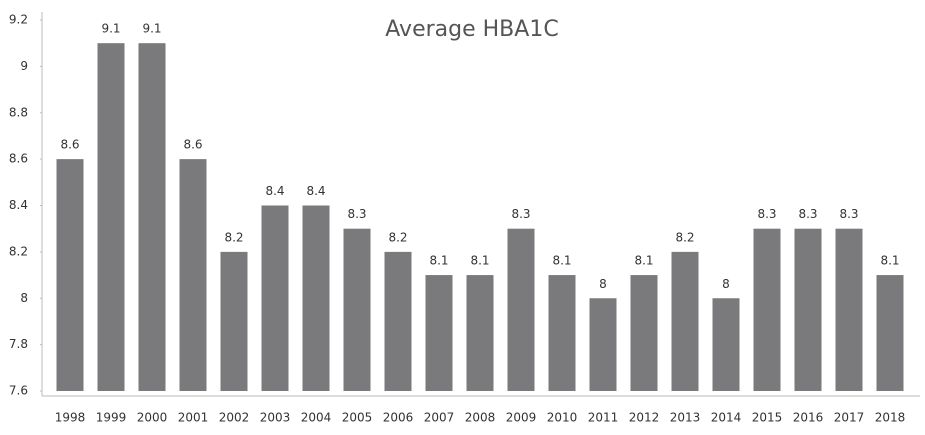  I want to click on x-tick-label: 2017, so click(849, 418).